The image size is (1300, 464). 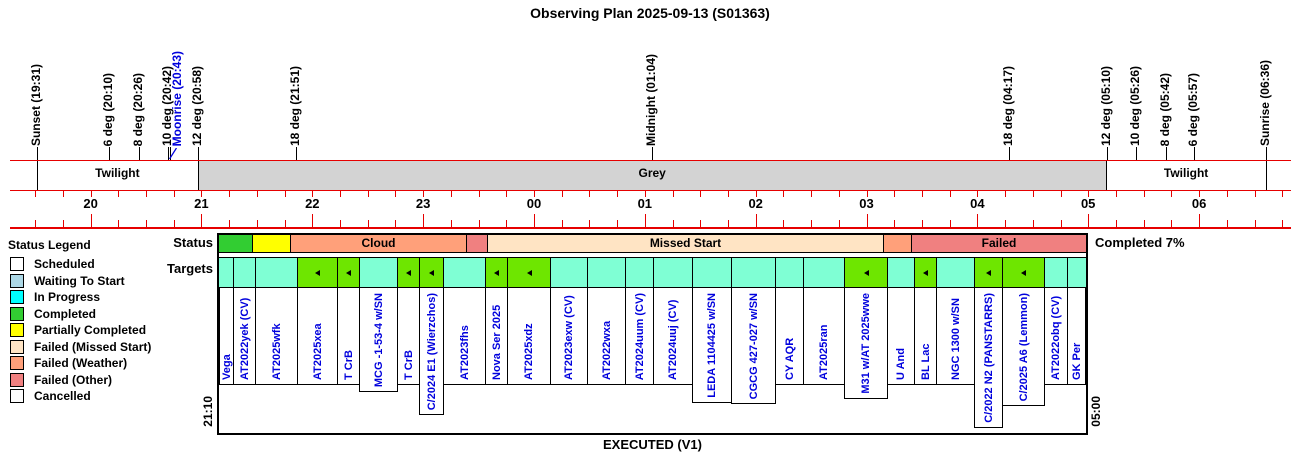 What do you see at coordinates (534, 203) in the screenshot?
I see `hour-label: 00` at bounding box center [534, 203].